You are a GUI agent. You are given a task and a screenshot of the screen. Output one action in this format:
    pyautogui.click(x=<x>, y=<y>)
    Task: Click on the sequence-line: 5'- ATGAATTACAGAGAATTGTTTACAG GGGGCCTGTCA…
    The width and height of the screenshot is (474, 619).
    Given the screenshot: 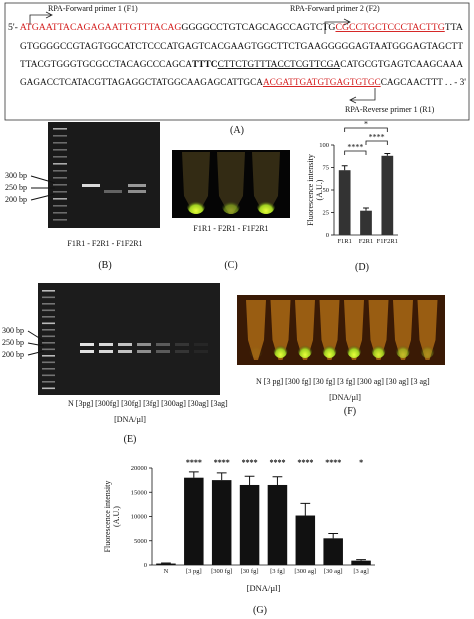 What is the action you would take?
    pyautogui.click(x=235, y=27)
    